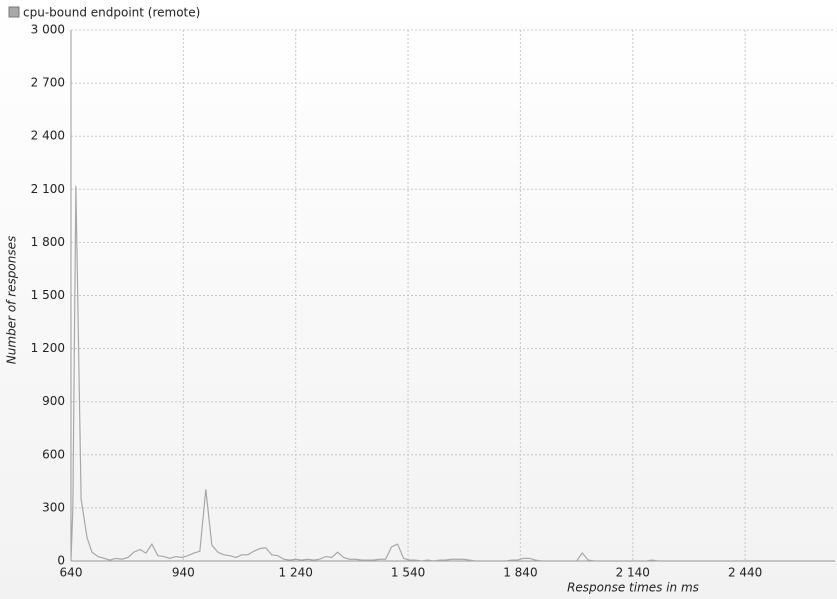 This screenshot has height=599, width=837. I want to click on x-tick-label: 1 240, so click(296, 573).